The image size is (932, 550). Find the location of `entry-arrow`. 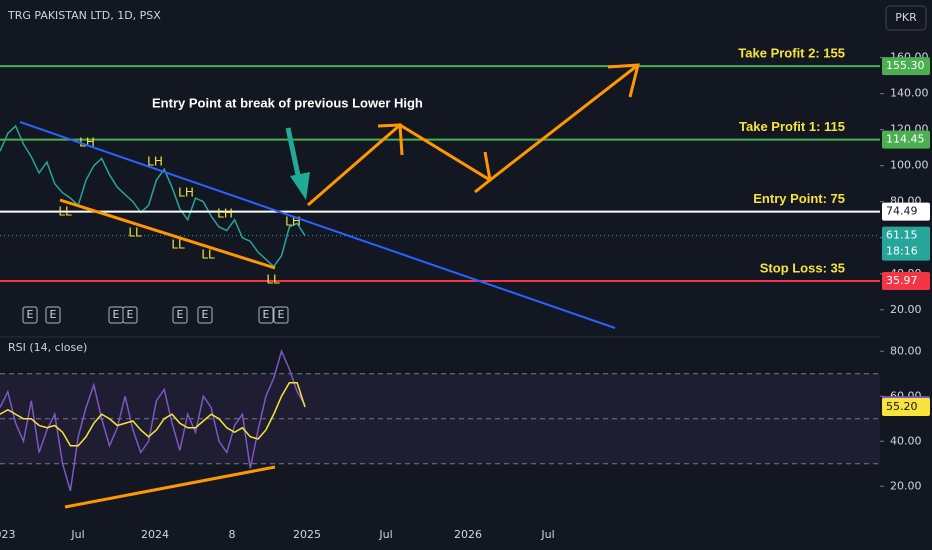

entry-arrow is located at coordinates (297, 163).